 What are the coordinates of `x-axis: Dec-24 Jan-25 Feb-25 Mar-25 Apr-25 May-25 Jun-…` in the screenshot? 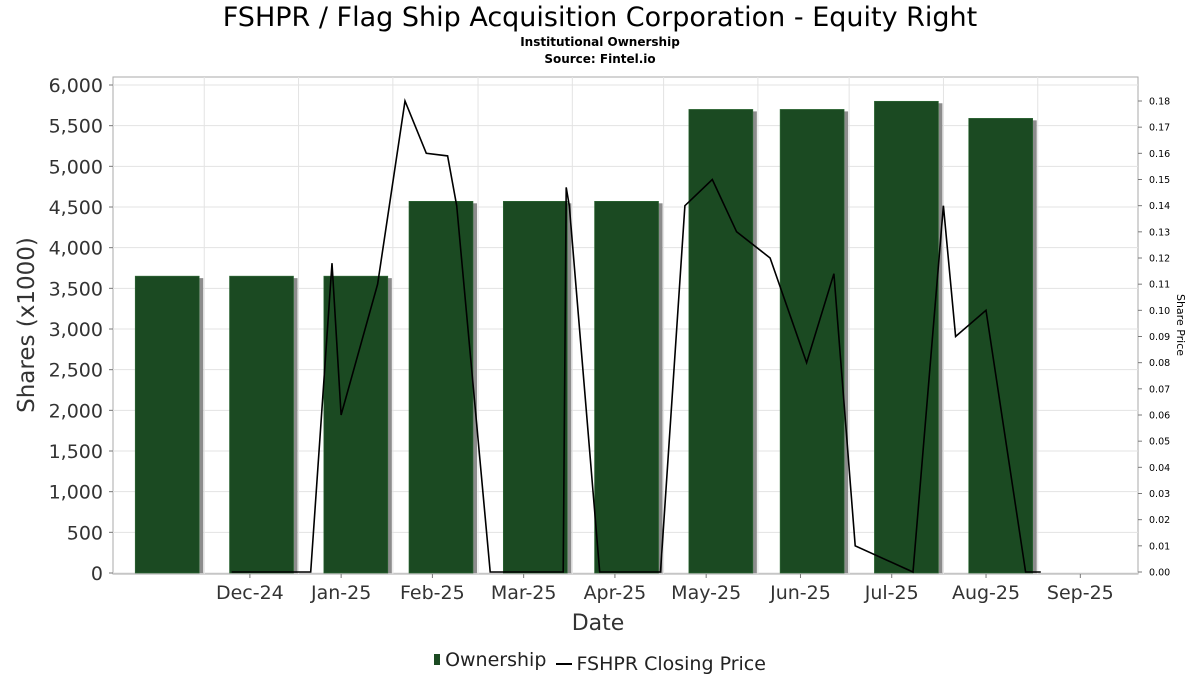 It's located at (665, 589).